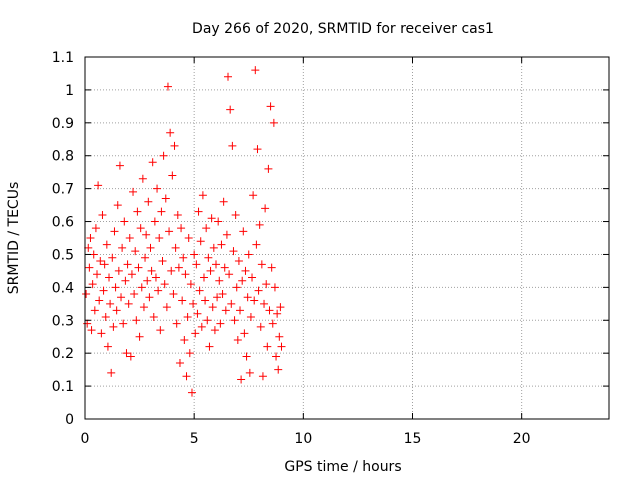 This screenshot has width=640, height=480. What do you see at coordinates (342, 467) in the screenshot?
I see `x-axis-label: GPS time / hours` at bounding box center [342, 467].